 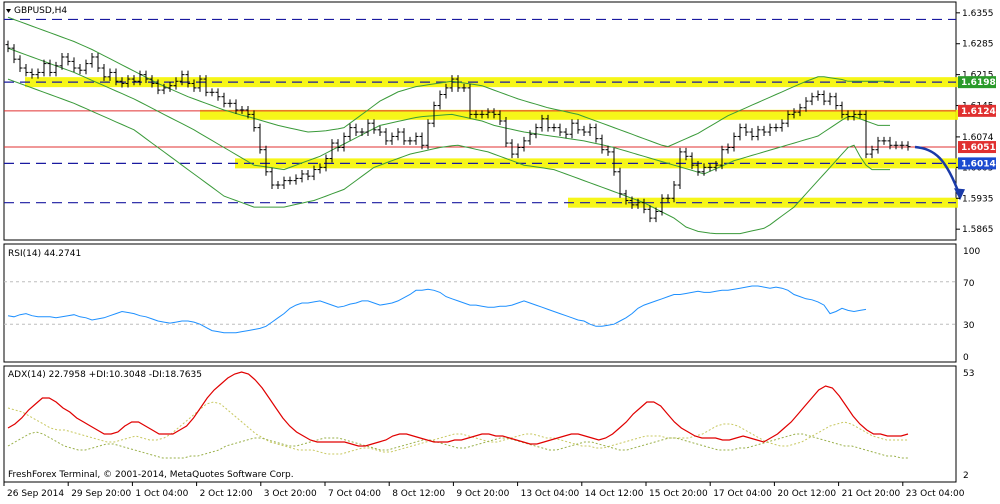 I want to click on minus-di-line, so click(x=457, y=428).